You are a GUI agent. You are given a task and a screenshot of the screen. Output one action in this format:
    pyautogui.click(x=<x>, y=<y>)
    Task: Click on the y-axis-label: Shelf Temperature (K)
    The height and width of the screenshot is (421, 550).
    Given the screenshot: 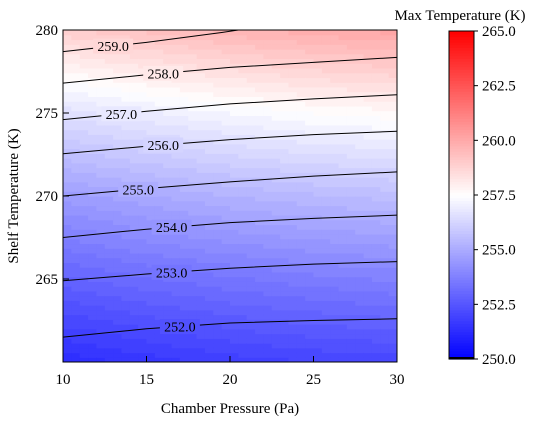 What is the action you would take?
    pyautogui.click(x=14, y=195)
    